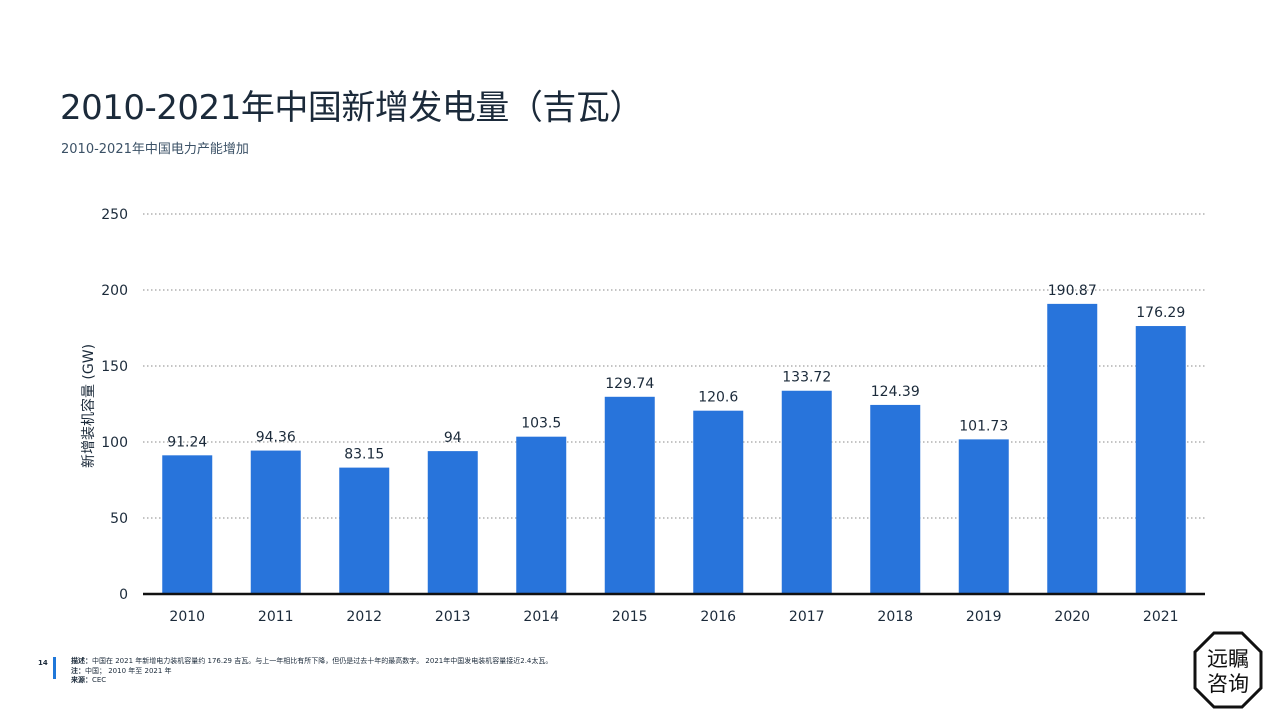 The height and width of the screenshot is (720, 1280). Describe the element at coordinates (1072, 617) in the screenshot. I see `x-tick-label: 2020` at that location.